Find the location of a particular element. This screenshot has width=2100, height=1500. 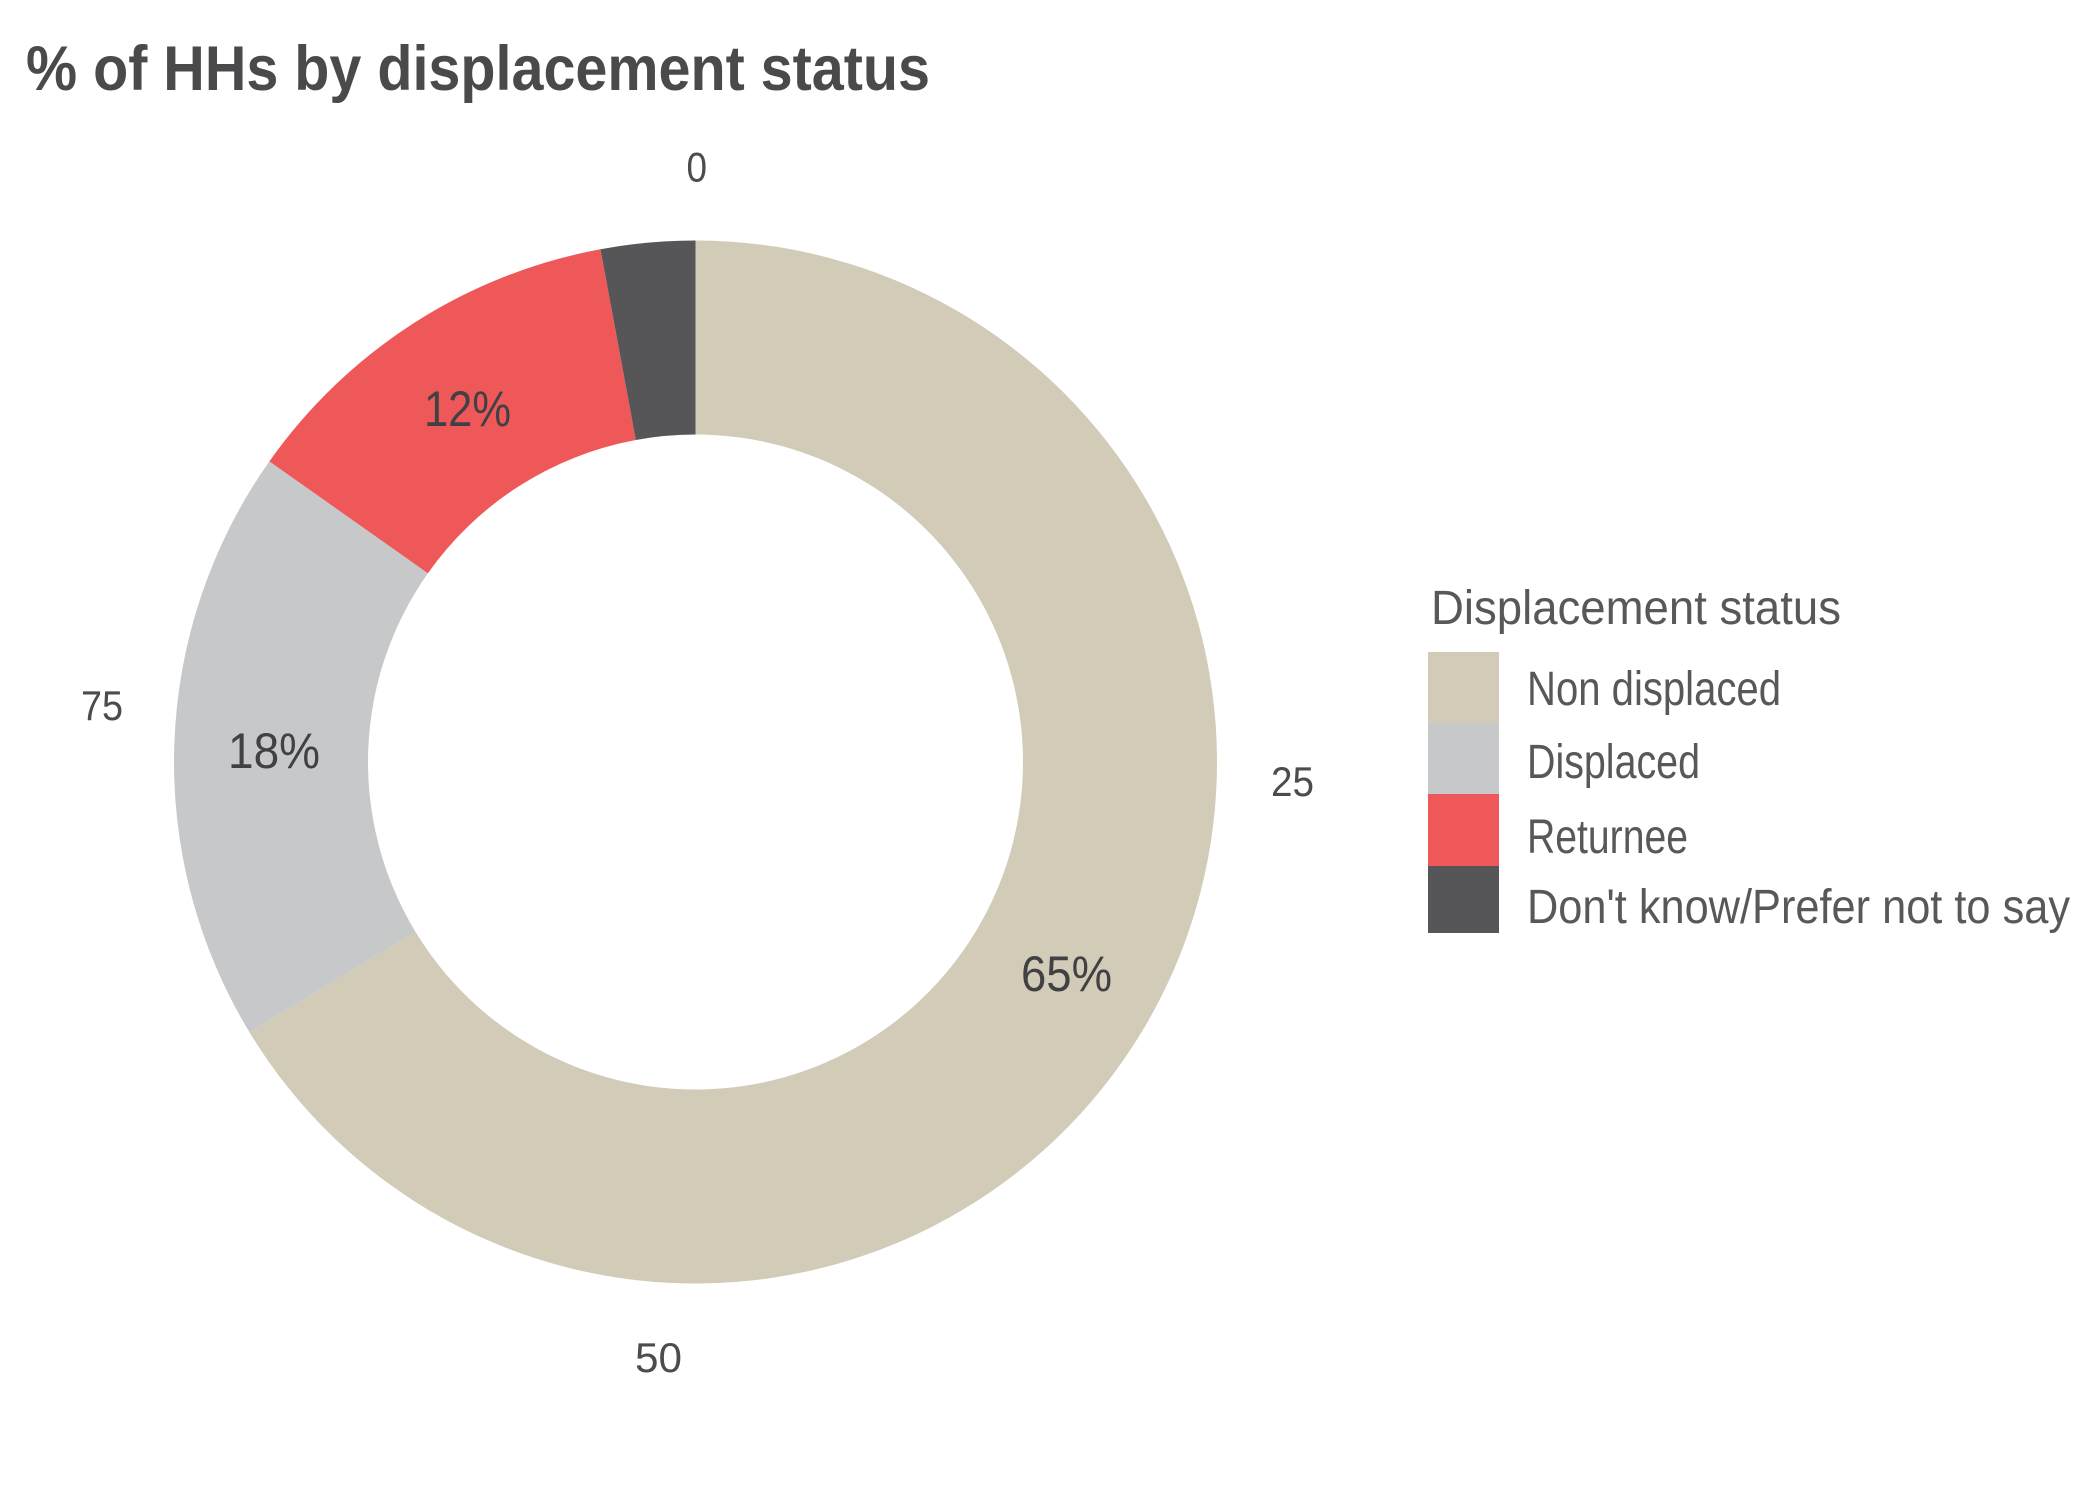

svg-text: 75 is located at coordinates (102, 705).